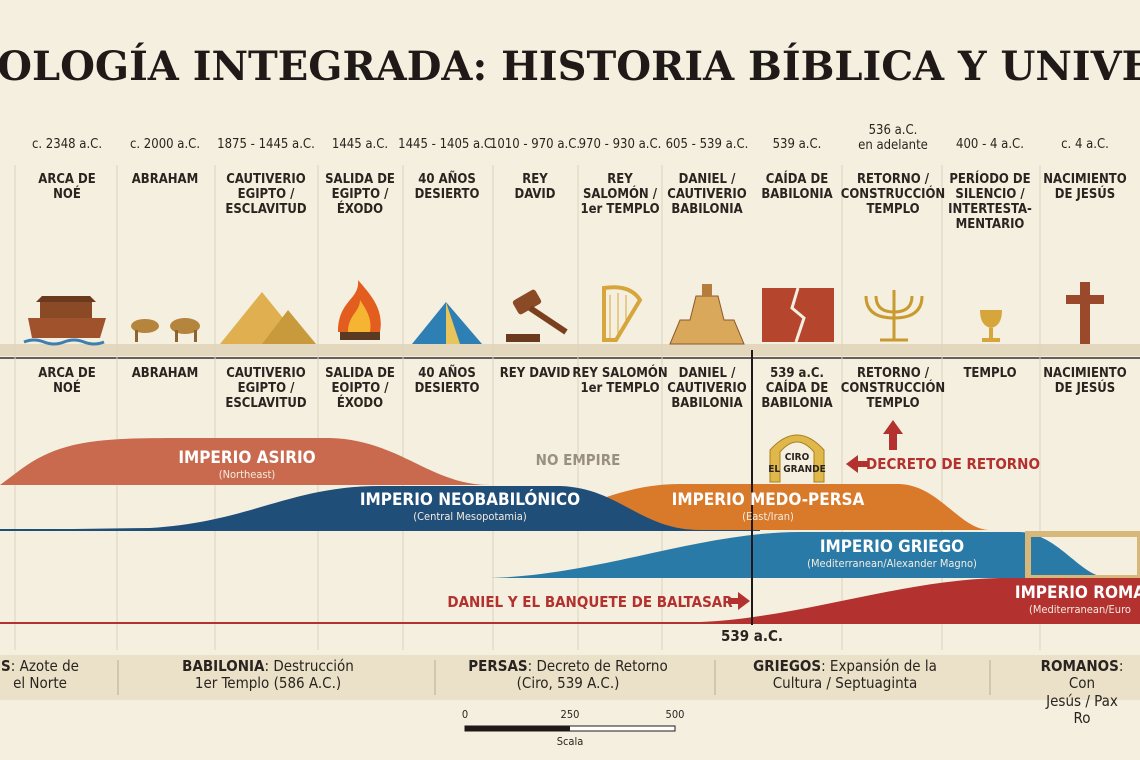 This screenshot has height=760, width=1140. Describe the element at coordinates (707, 388) in the screenshot. I see `event-bottom-label: DANIEL / CAUTIVERIO BABILONIA` at that location.